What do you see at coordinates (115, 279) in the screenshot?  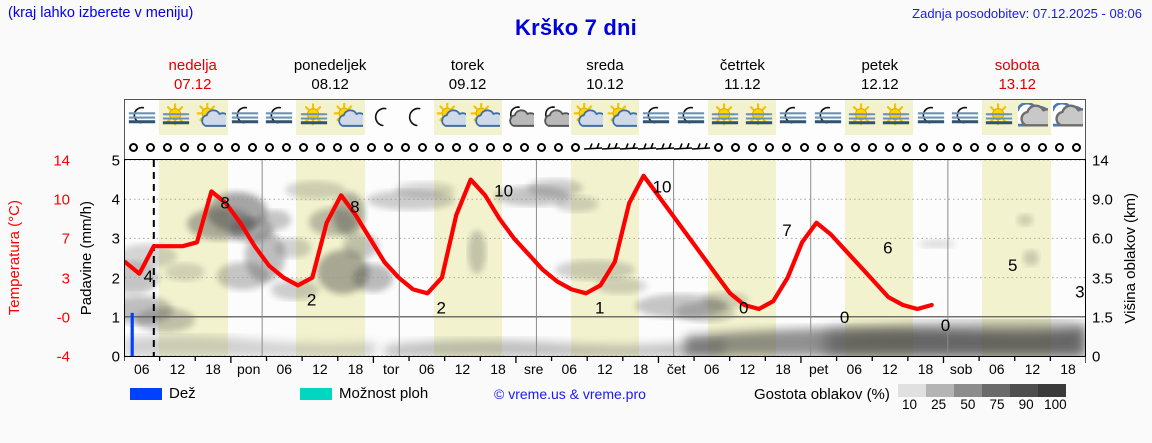 I see `precip-ticks-3: 2` at bounding box center [115, 279].